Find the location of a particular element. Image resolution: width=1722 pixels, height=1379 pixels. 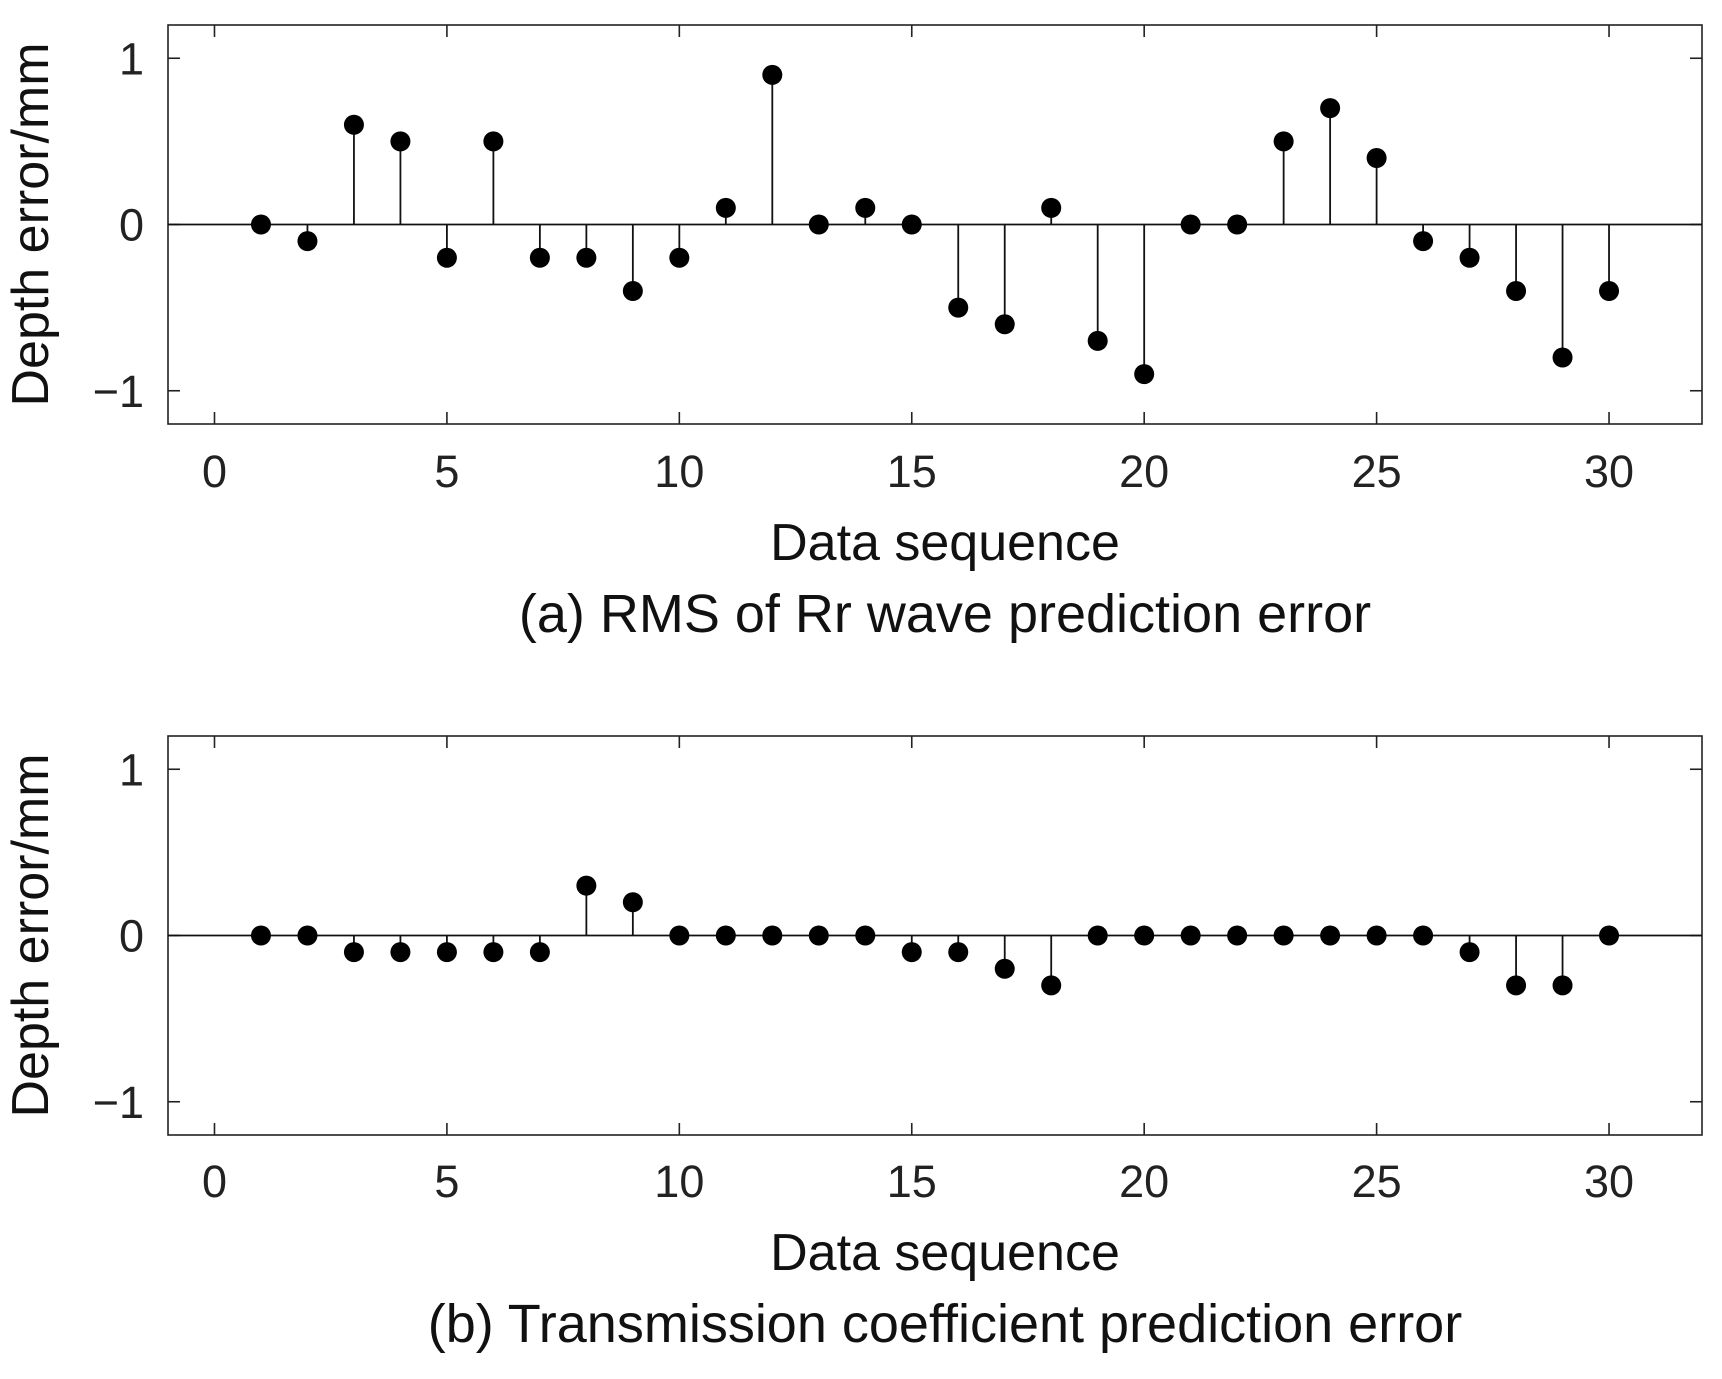

chart-caption: (a) RMS of Rr wave prediction error is located at coordinates (945, 614).